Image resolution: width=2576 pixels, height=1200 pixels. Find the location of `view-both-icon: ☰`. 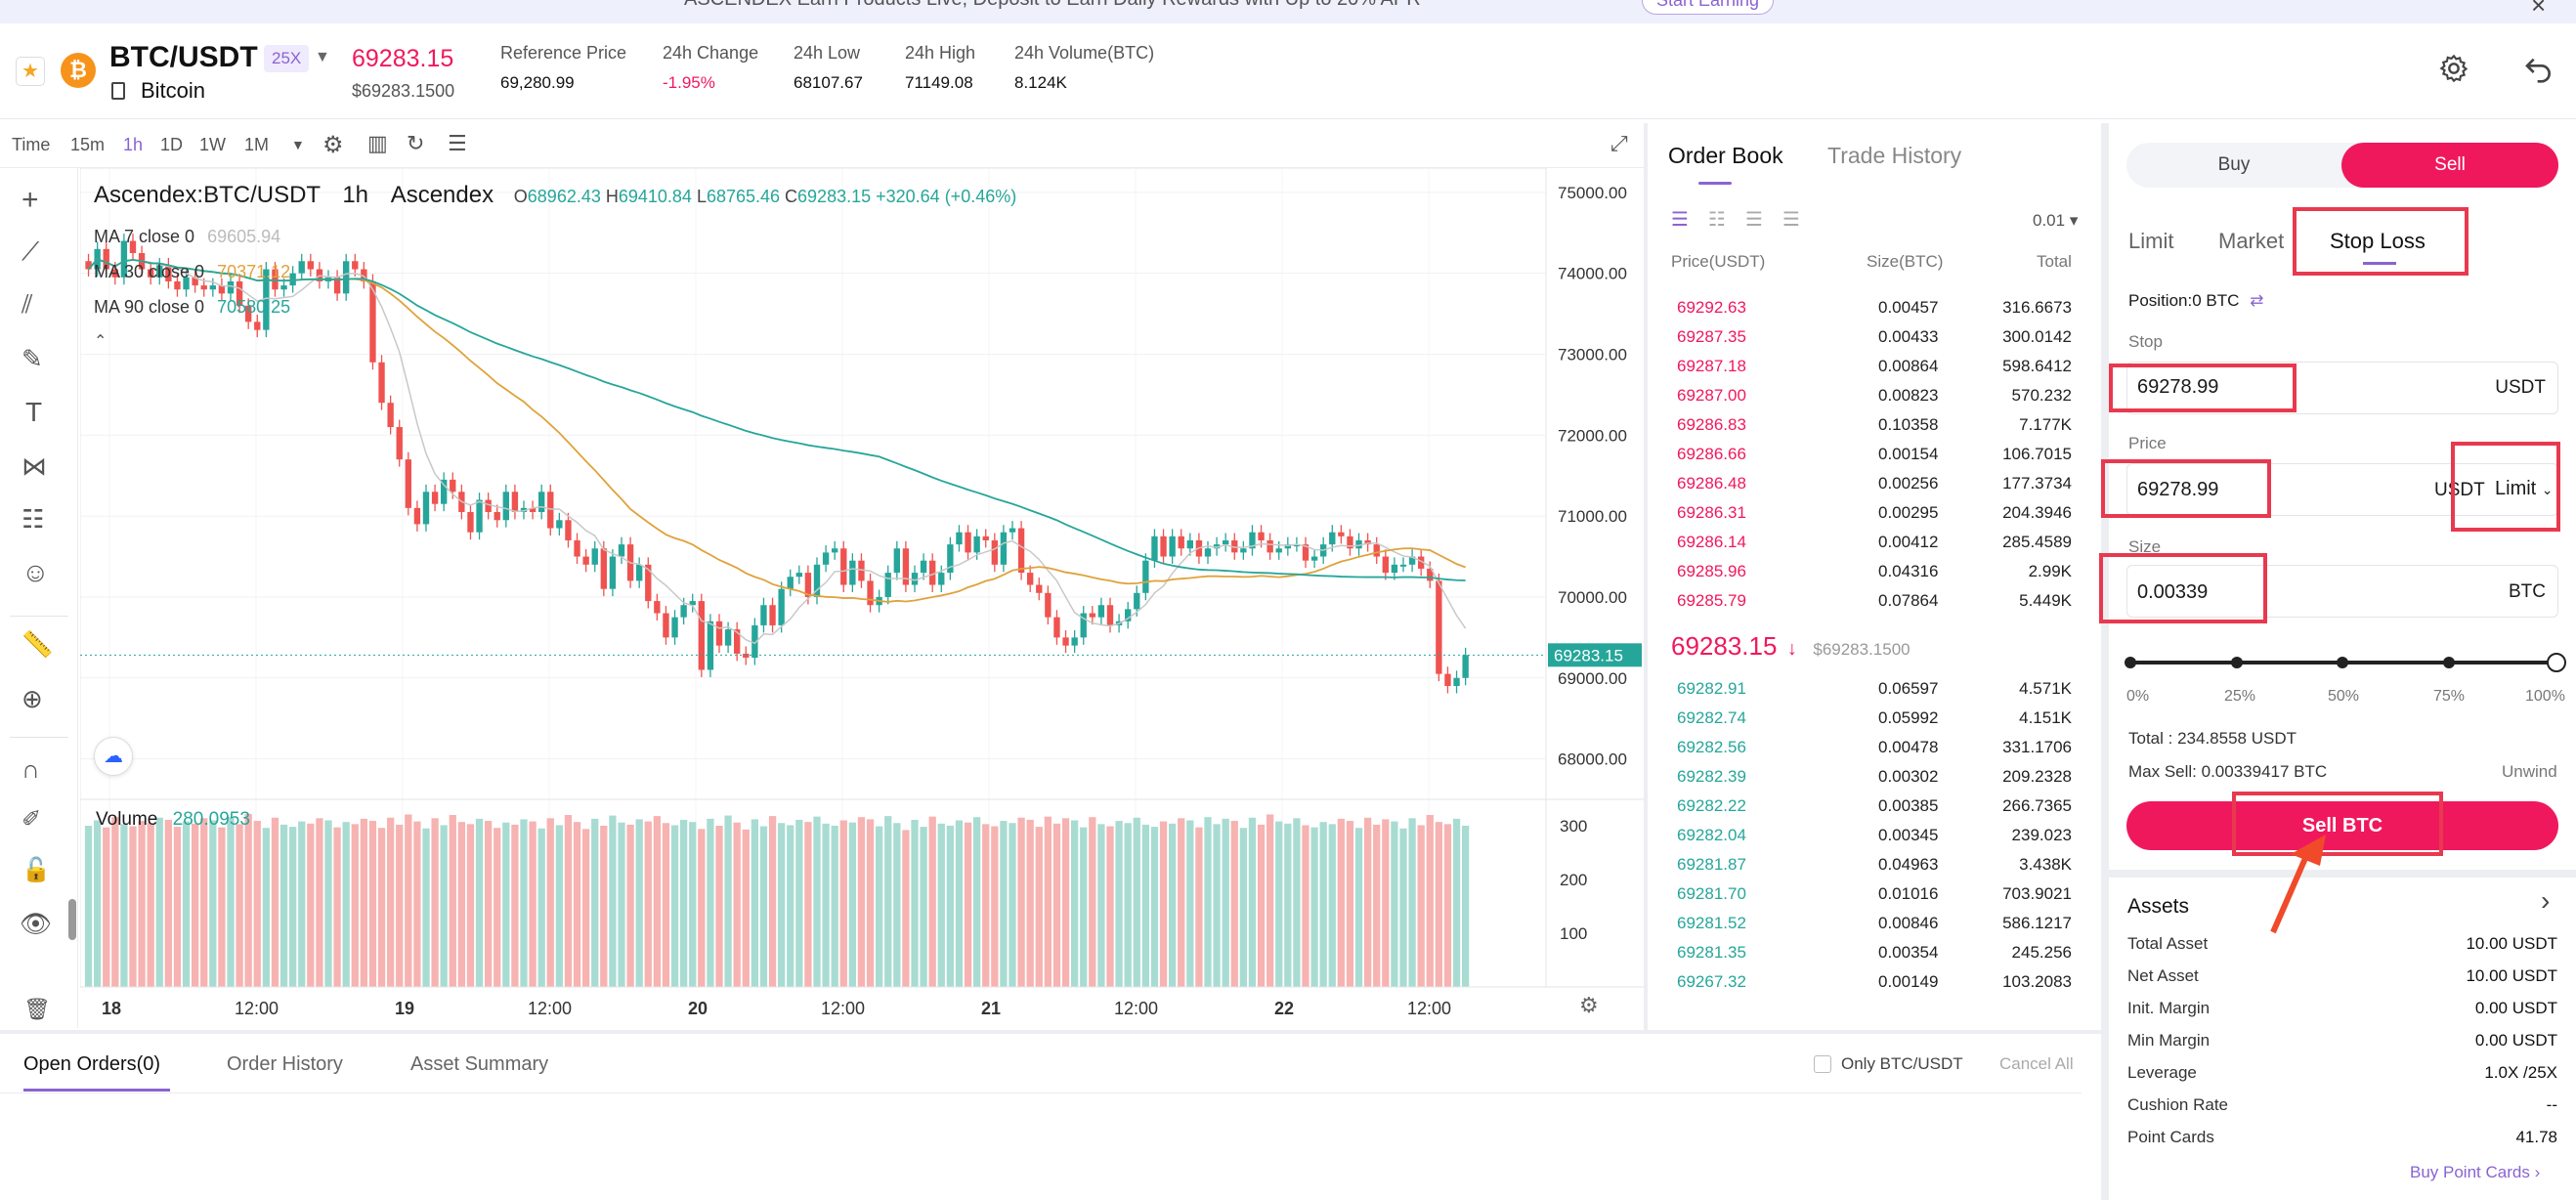

view-both-icon: ☰ is located at coordinates (1680, 220).